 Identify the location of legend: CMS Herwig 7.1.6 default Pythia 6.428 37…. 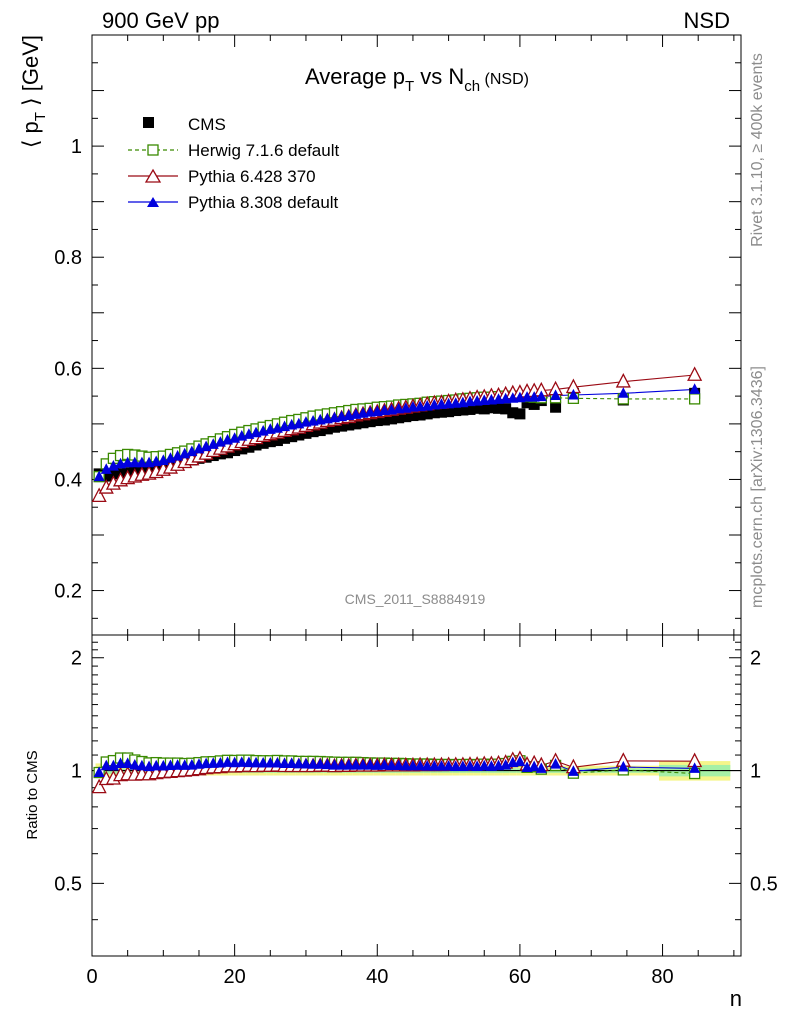
(233, 163).